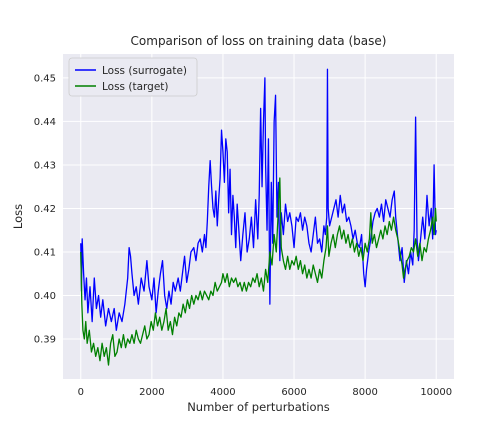 Image resolution: width=504 pixels, height=432 pixels. I want to click on y-axis-title: Loss, so click(18, 216).